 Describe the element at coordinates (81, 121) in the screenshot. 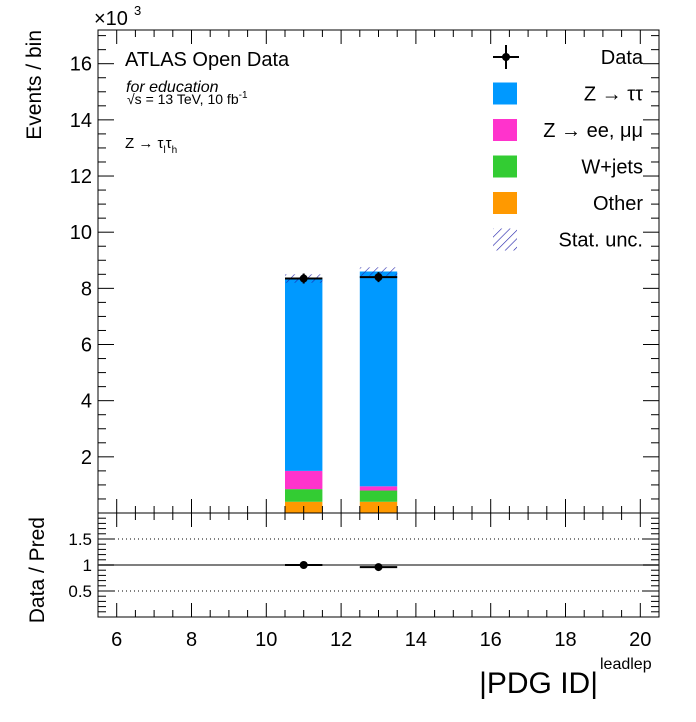

I see `main-y-tick-label: 14` at that location.